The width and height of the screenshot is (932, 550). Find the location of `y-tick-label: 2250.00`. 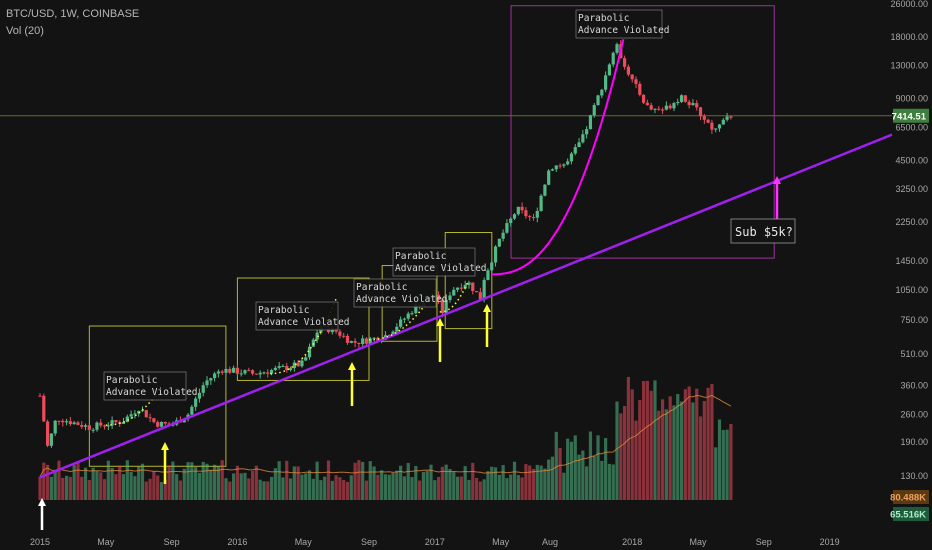

y-tick-label: 2250.00 is located at coordinates (911, 222).